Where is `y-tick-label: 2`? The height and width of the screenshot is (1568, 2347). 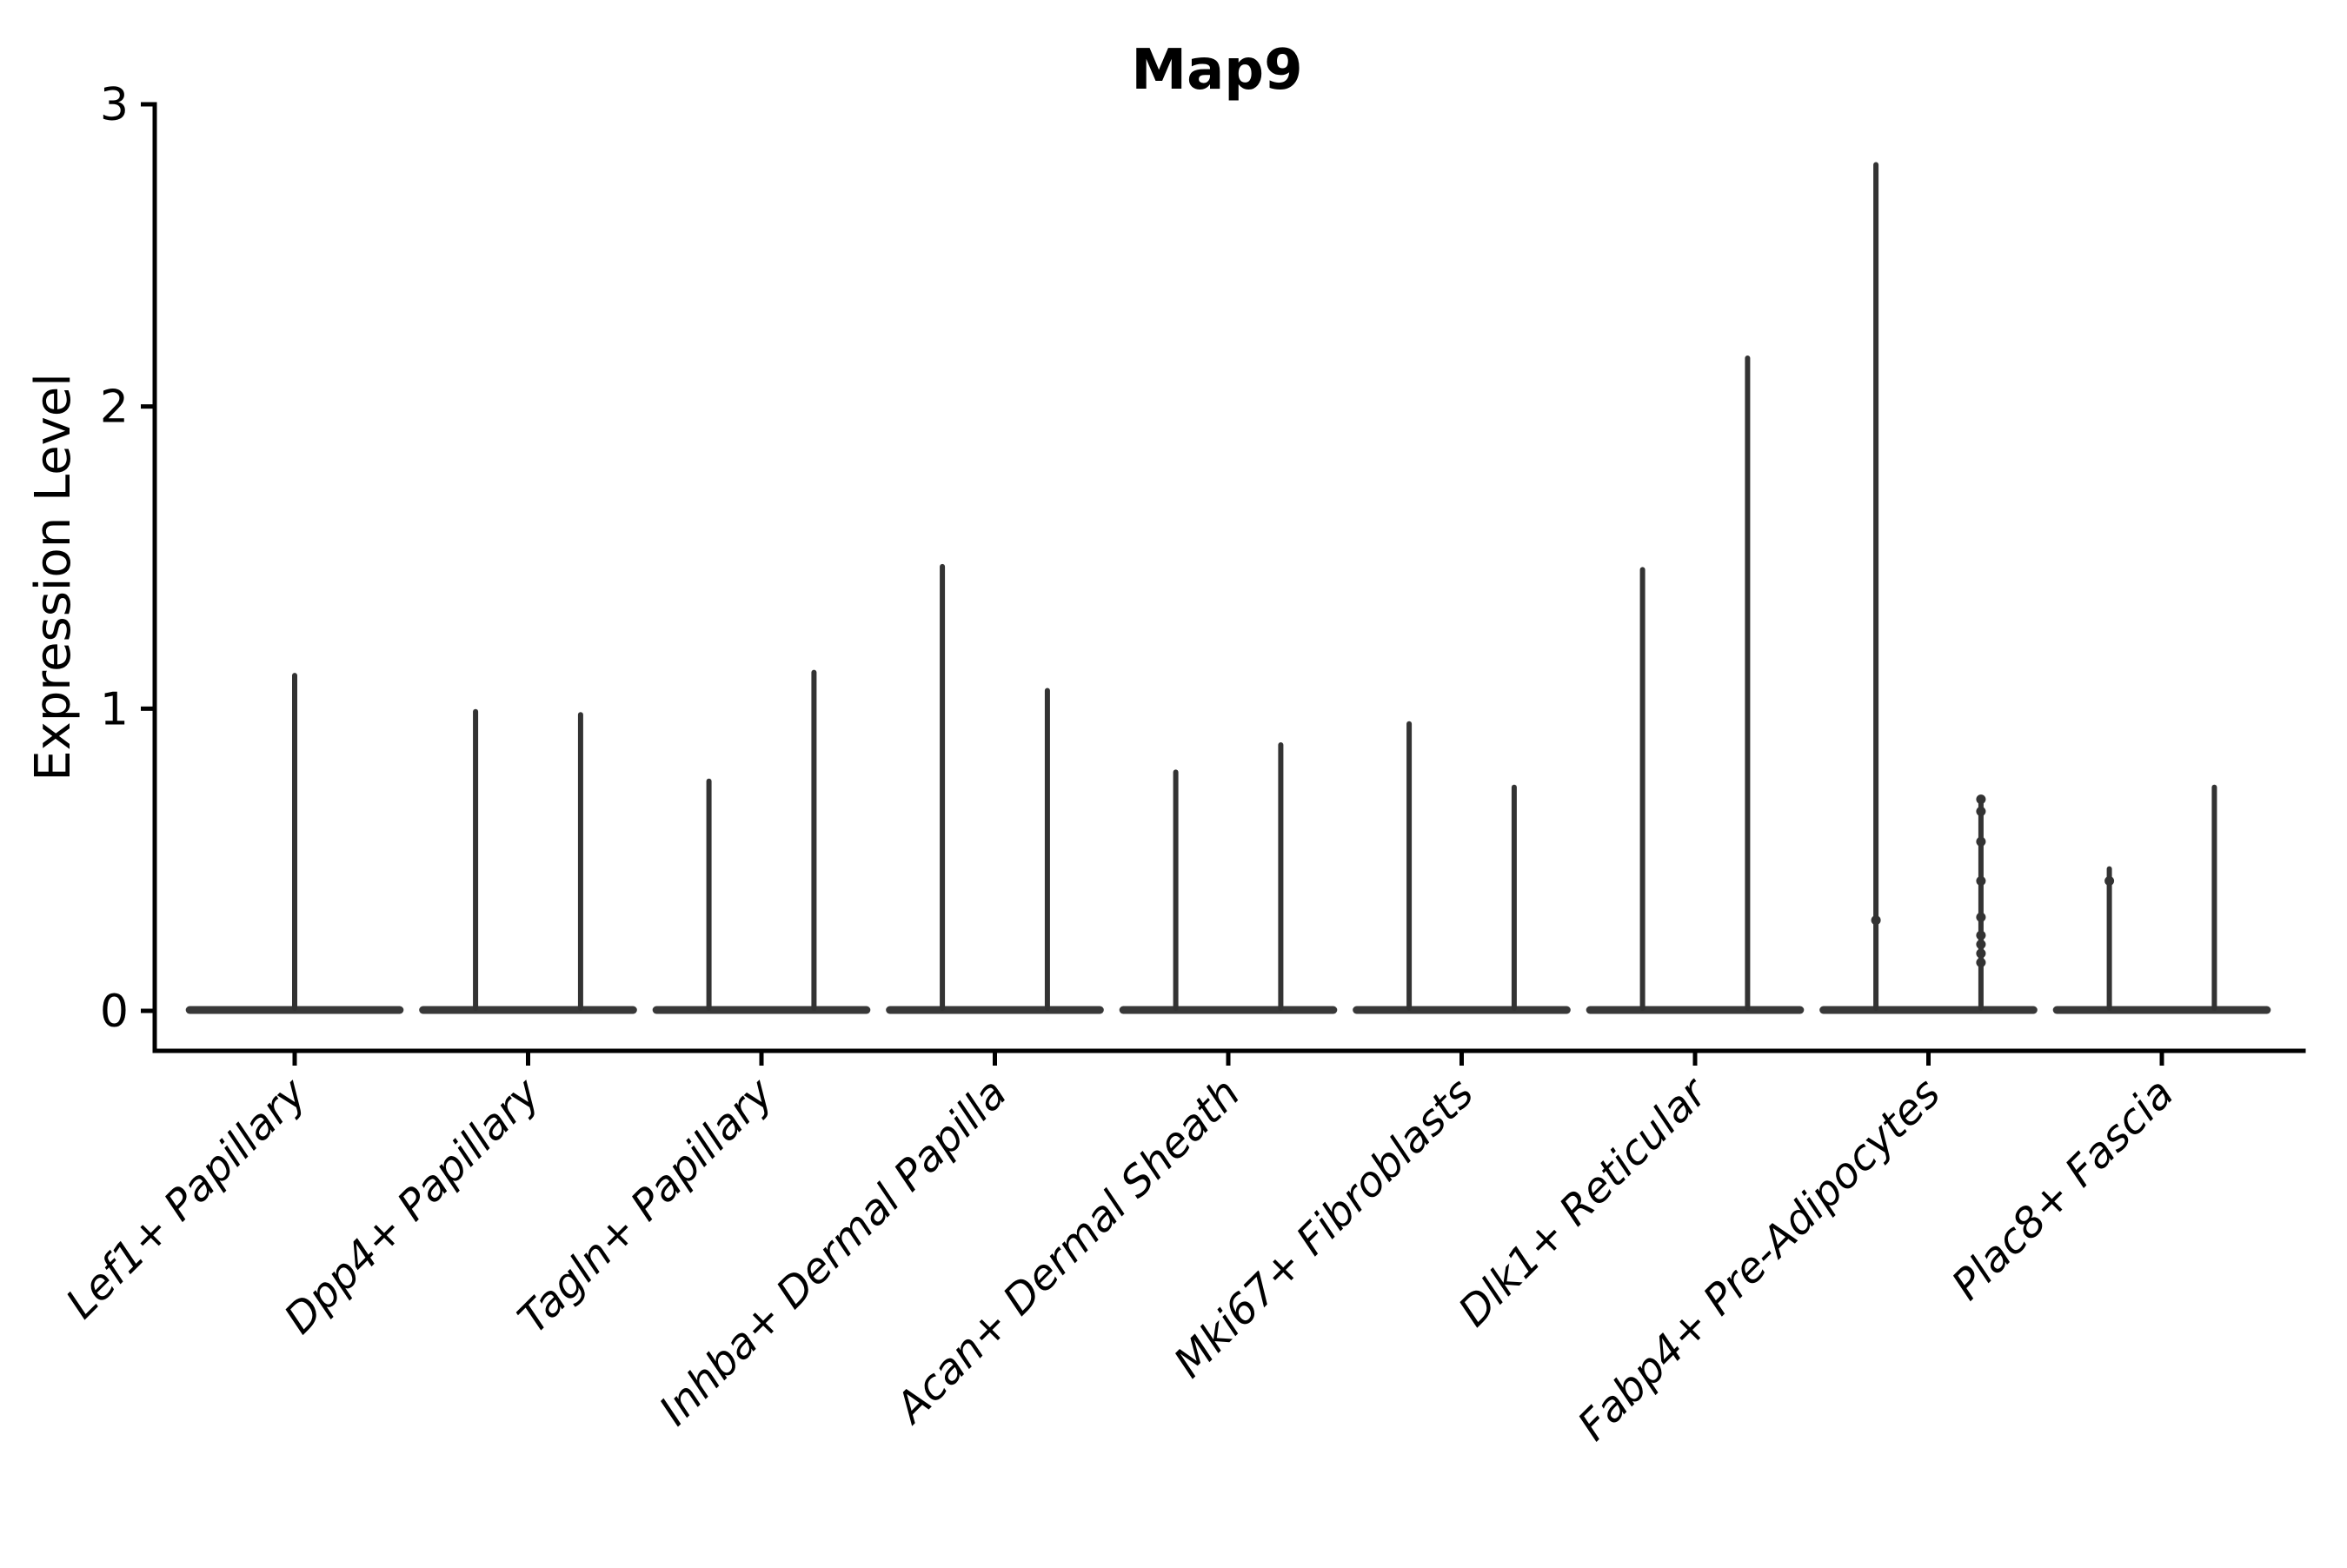 y-tick-label: 2 is located at coordinates (115, 408).